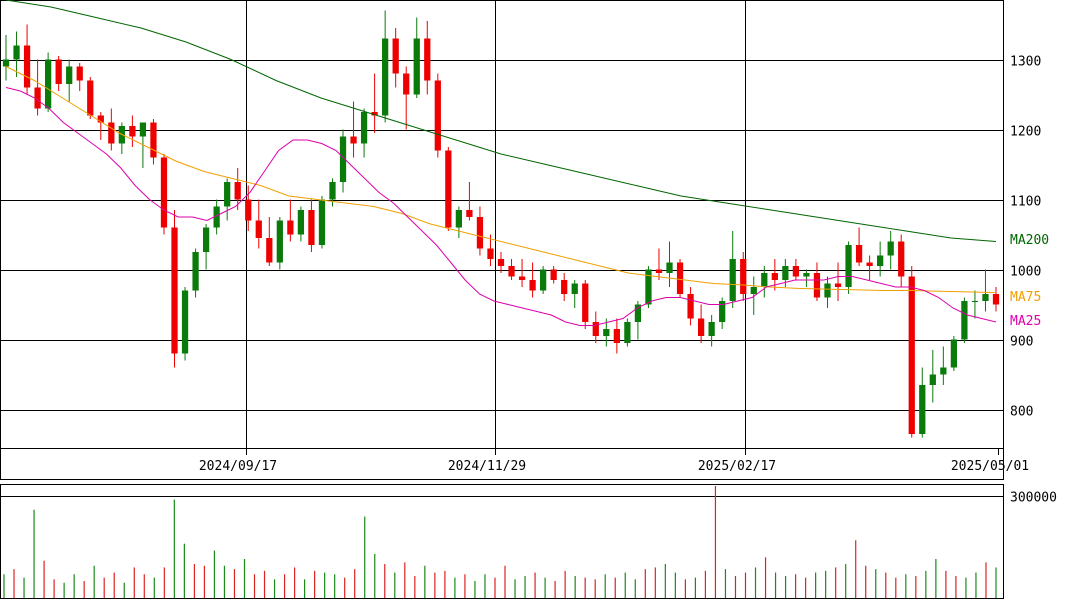 This screenshot has height=604, width=1065. Describe the element at coordinates (737, 466) in the screenshot. I see `x-tick-label: 2025/02/17` at that location.